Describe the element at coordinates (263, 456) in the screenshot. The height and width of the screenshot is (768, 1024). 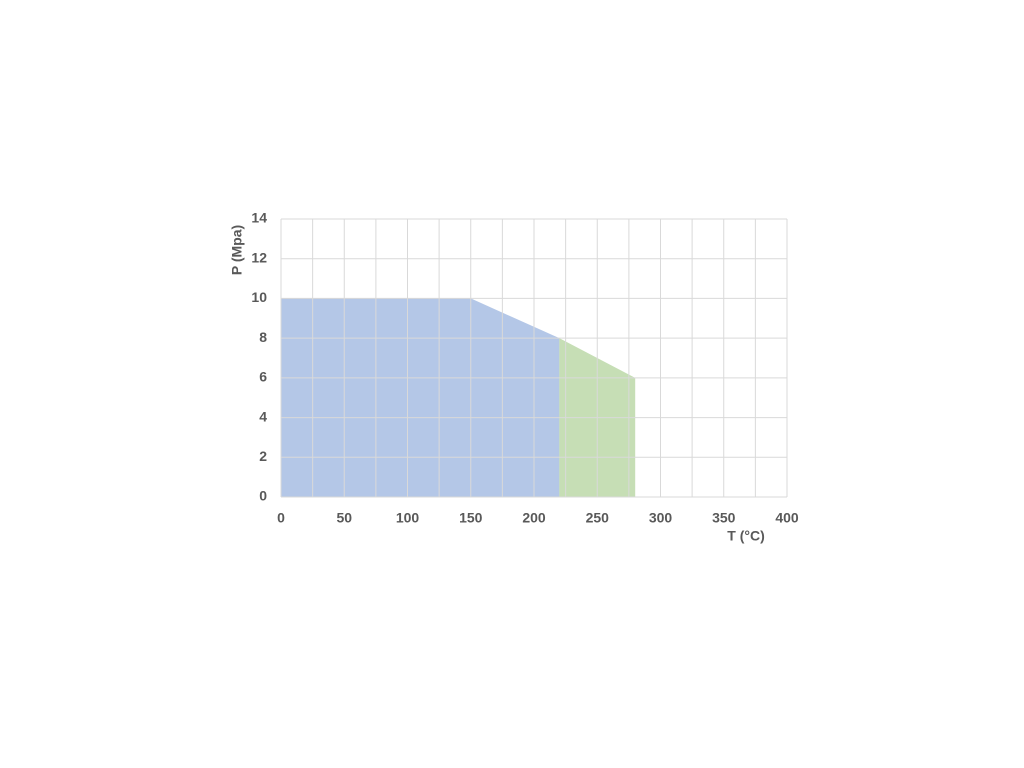
I see `y-tick-label: 2` at that location.